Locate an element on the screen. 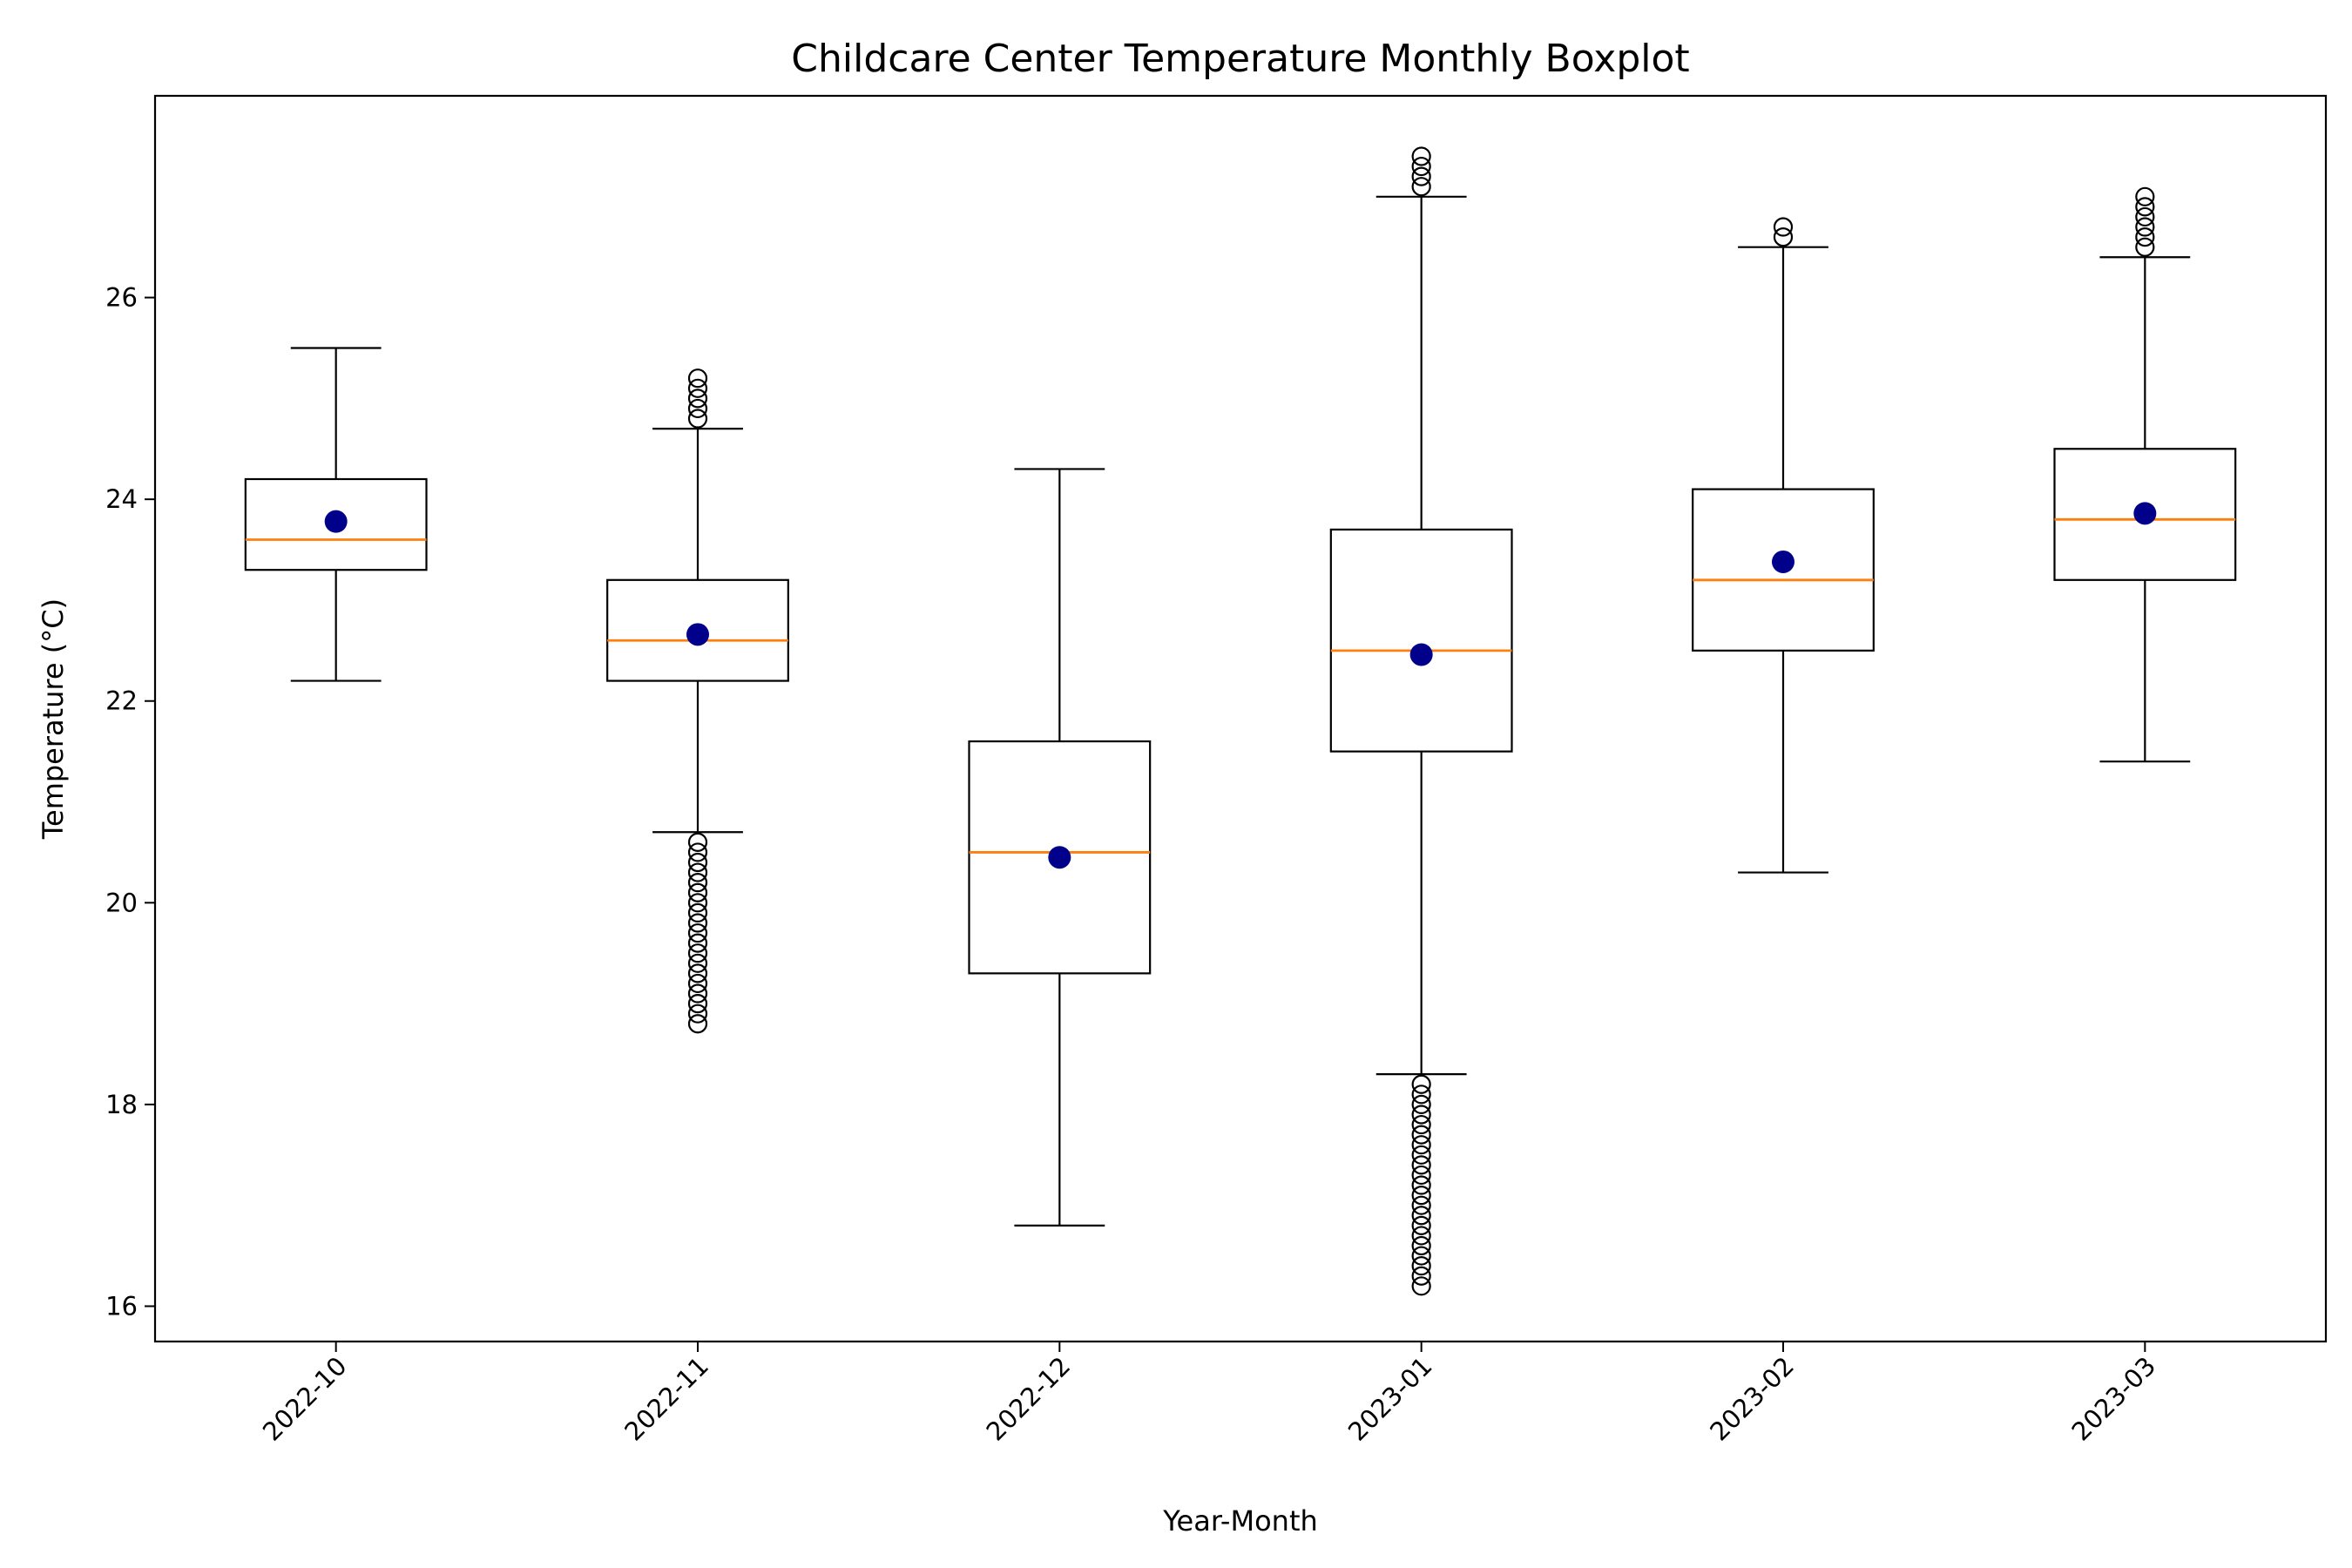  y-axis: 16 18 20 22 24 26 is located at coordinates (130, 802).